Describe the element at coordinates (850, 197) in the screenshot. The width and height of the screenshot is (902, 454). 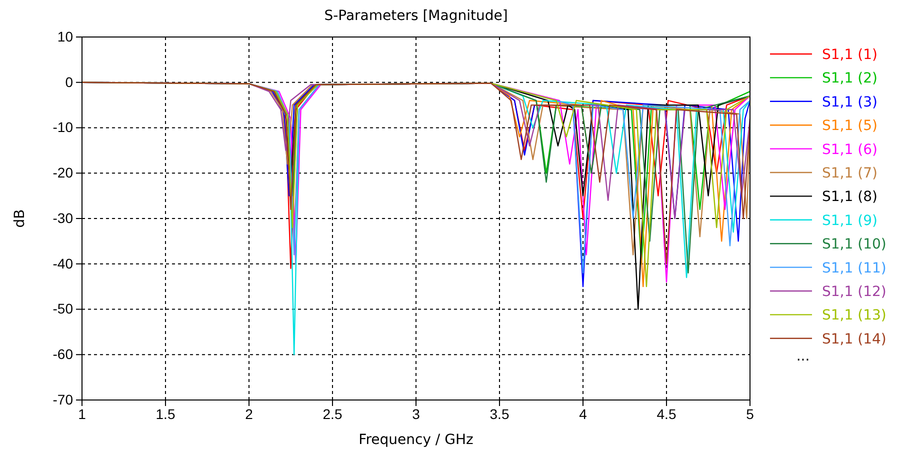
I see `legend-label: S1,1 (8)` at that location.